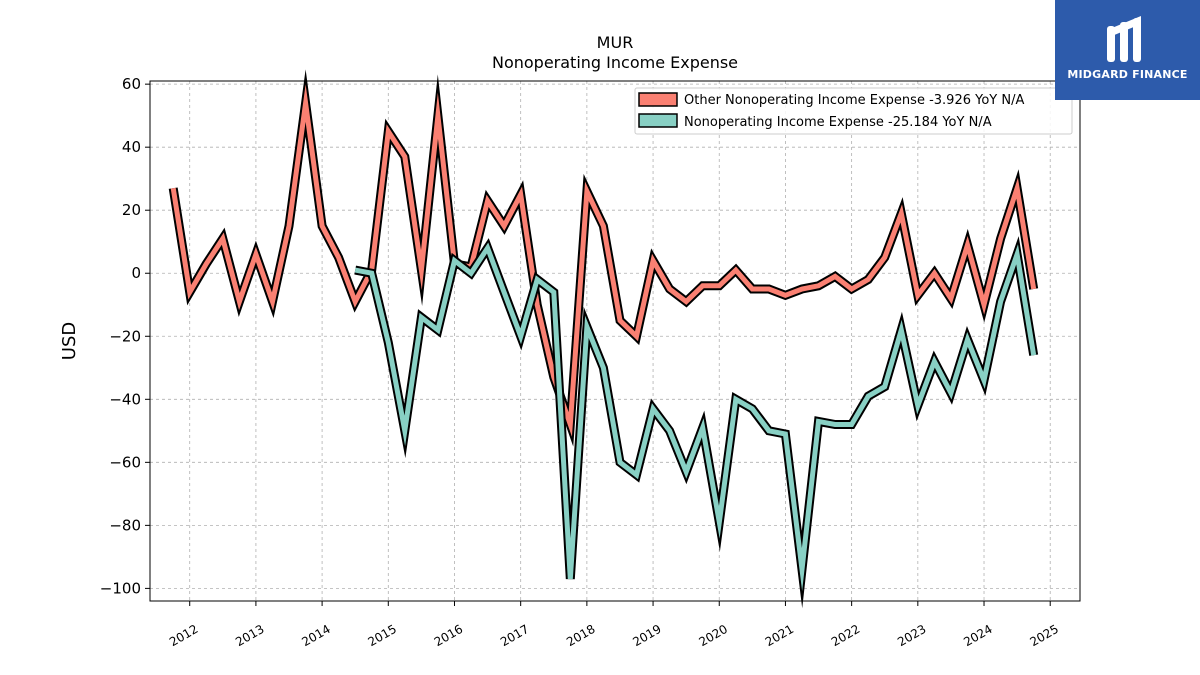 The image size is (1200, 675). Describe the element at coordinates (615, 42) in the screenshot. I see `chart-title: MUR` at that location.